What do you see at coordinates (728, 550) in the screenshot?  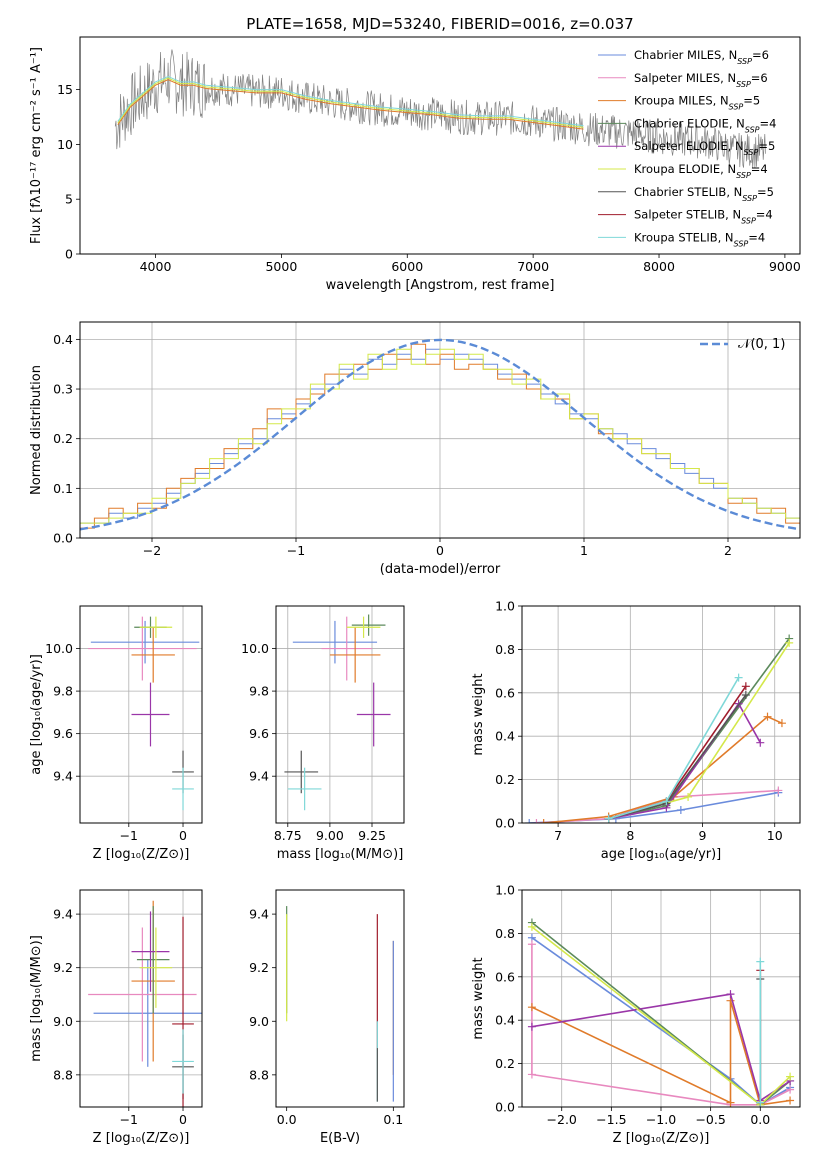 I see `x-tick-label: 2` at bounding box center [728, 550].